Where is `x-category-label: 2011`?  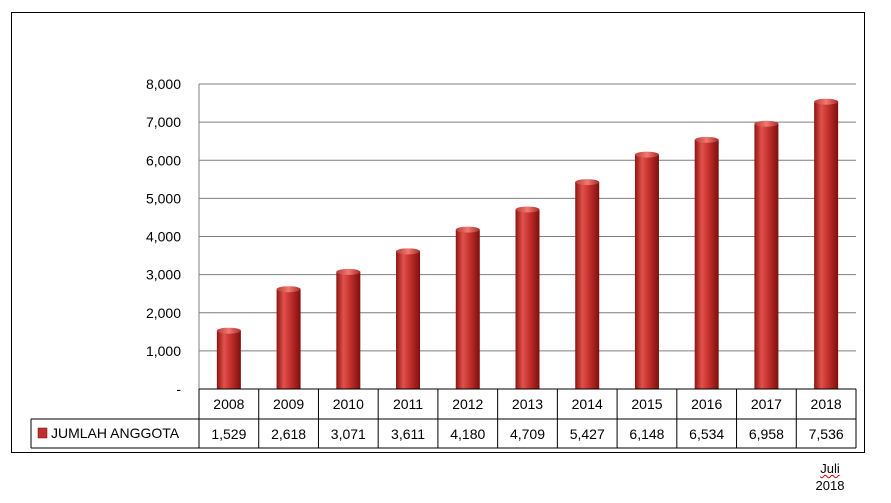 x-category-label: 2011 is located at coordinates (408, 404).